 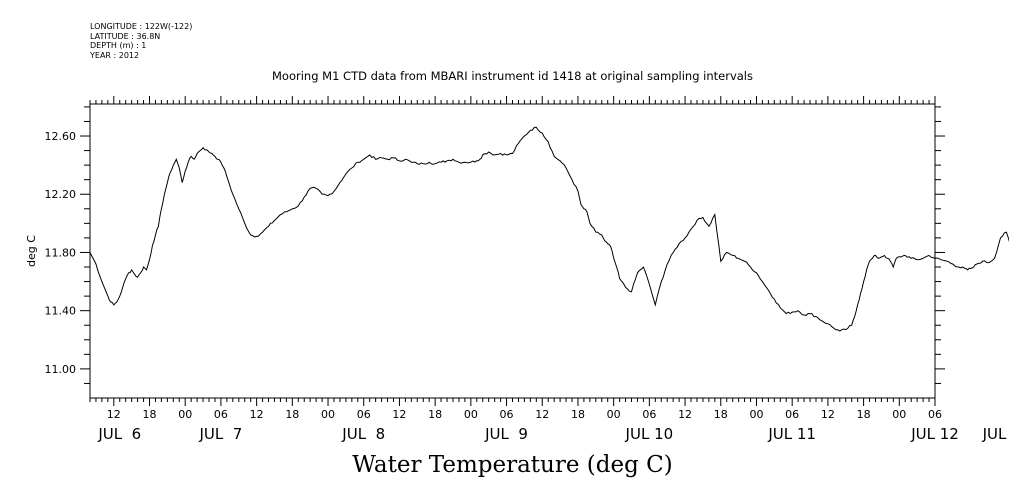 What do you see at coordinates (61, 369) in the screenshot?
I see `y-tick-label: 11.00` at bounding box center [61, 369].